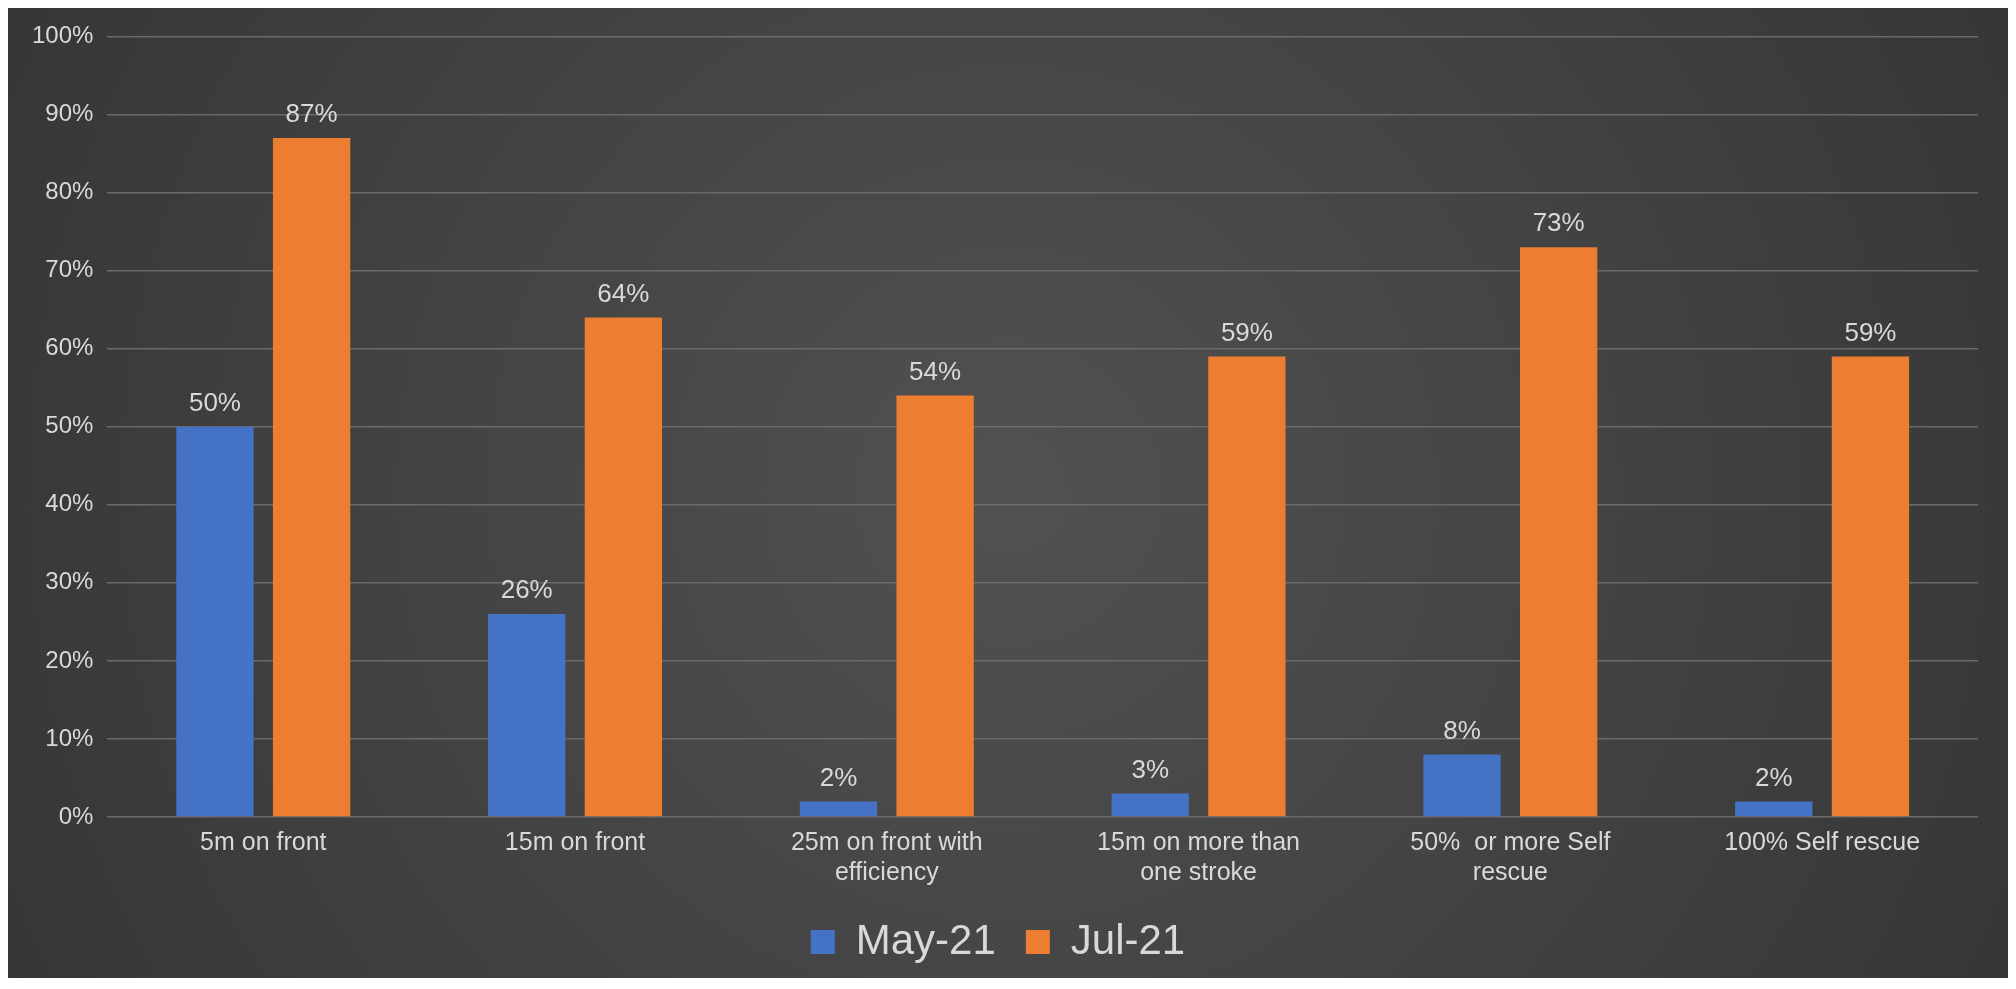  Describe the element at coordinates (1128, 939) in the screenshot. I see `legend-label: Jul-21` at that location.